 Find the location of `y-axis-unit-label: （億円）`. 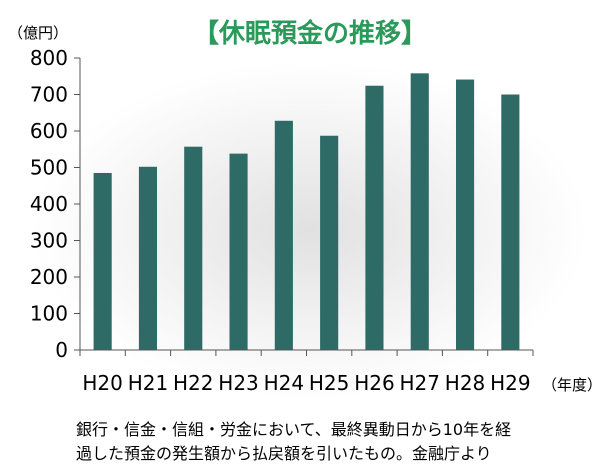

y-axis-unit-label: （億円） is located at coordinates (38, 33).